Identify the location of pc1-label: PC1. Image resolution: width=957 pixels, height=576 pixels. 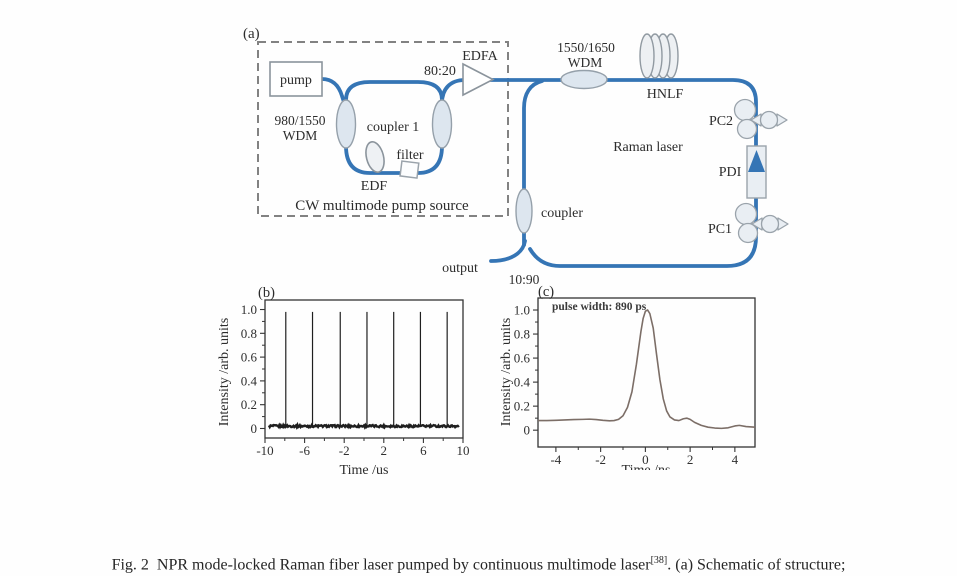
(720, 229).